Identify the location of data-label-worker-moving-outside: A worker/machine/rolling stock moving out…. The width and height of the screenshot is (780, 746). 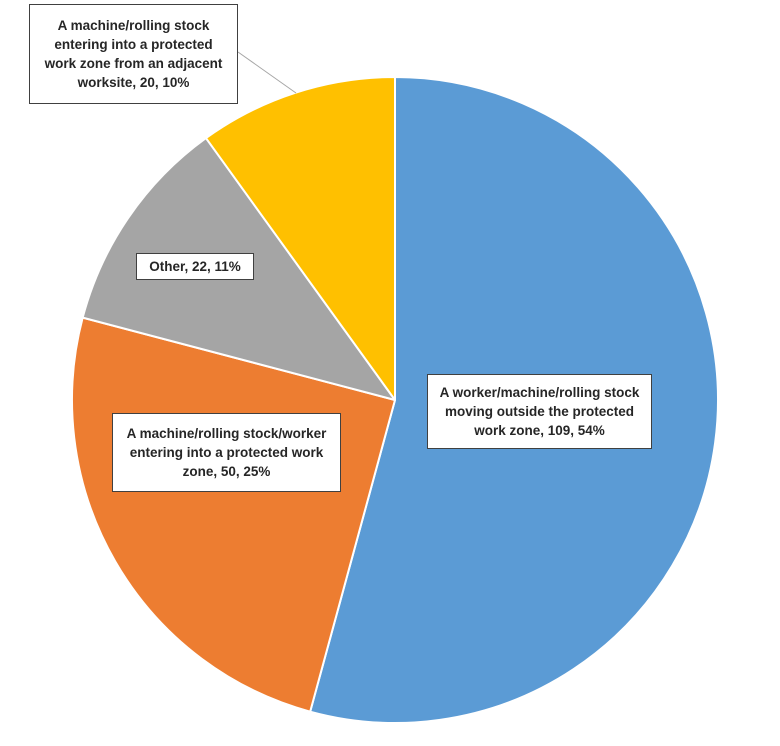
(539, 411).